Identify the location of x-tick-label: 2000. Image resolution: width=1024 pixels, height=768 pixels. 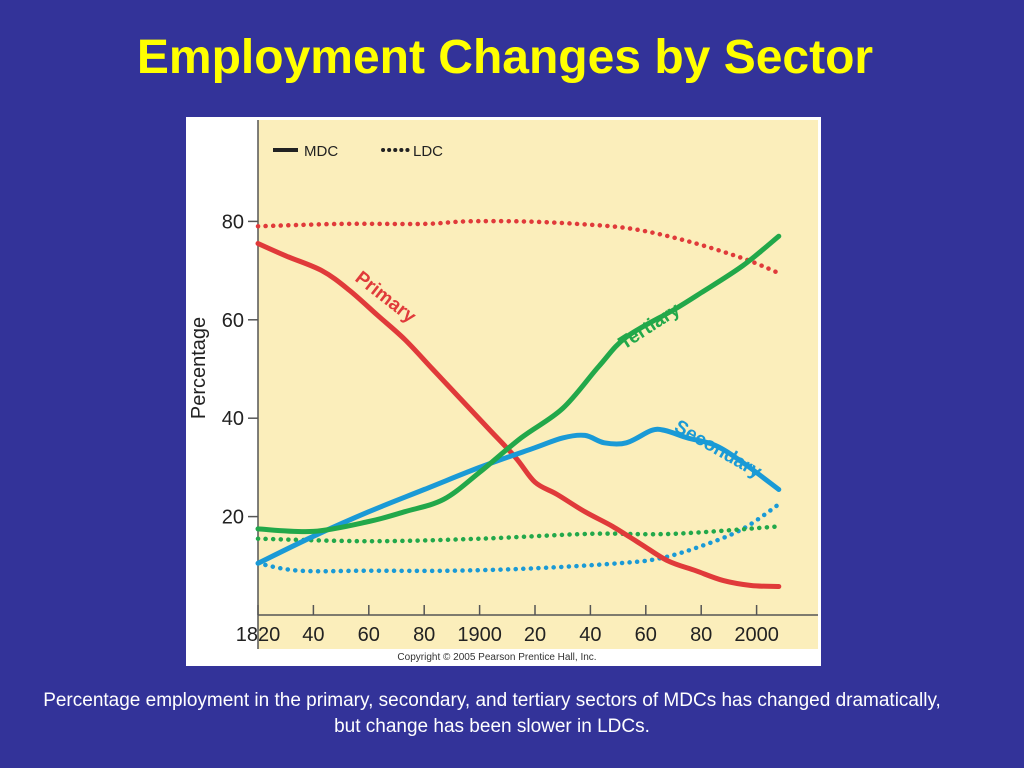
(756, 635).